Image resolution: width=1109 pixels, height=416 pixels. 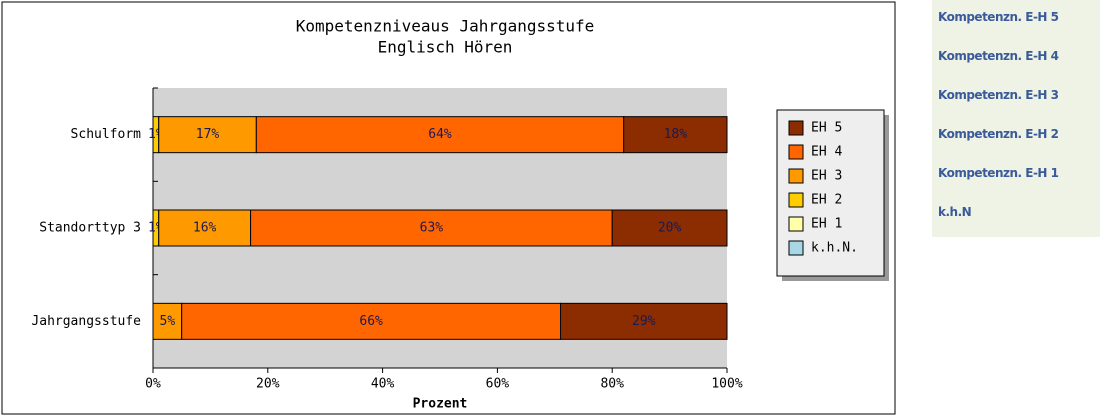 I want to click on sidebar-link: Kompetenzn. E-H 5, so click(x=998, y=17).